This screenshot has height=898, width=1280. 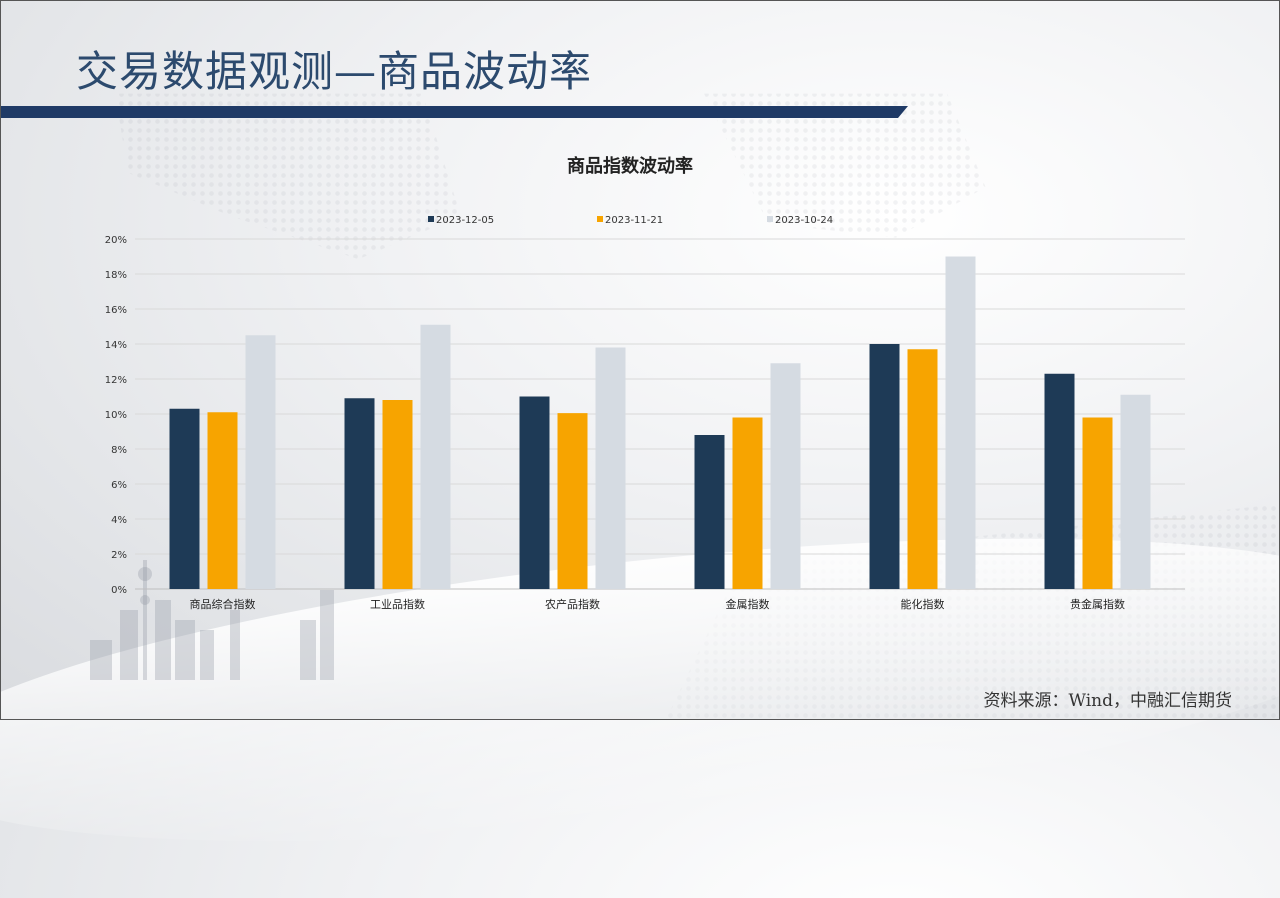 What do you see at coordinates (397, 604) in the screenshot?
I see `x-tick-label: 工业品指数` at bounding box center [397, 604].